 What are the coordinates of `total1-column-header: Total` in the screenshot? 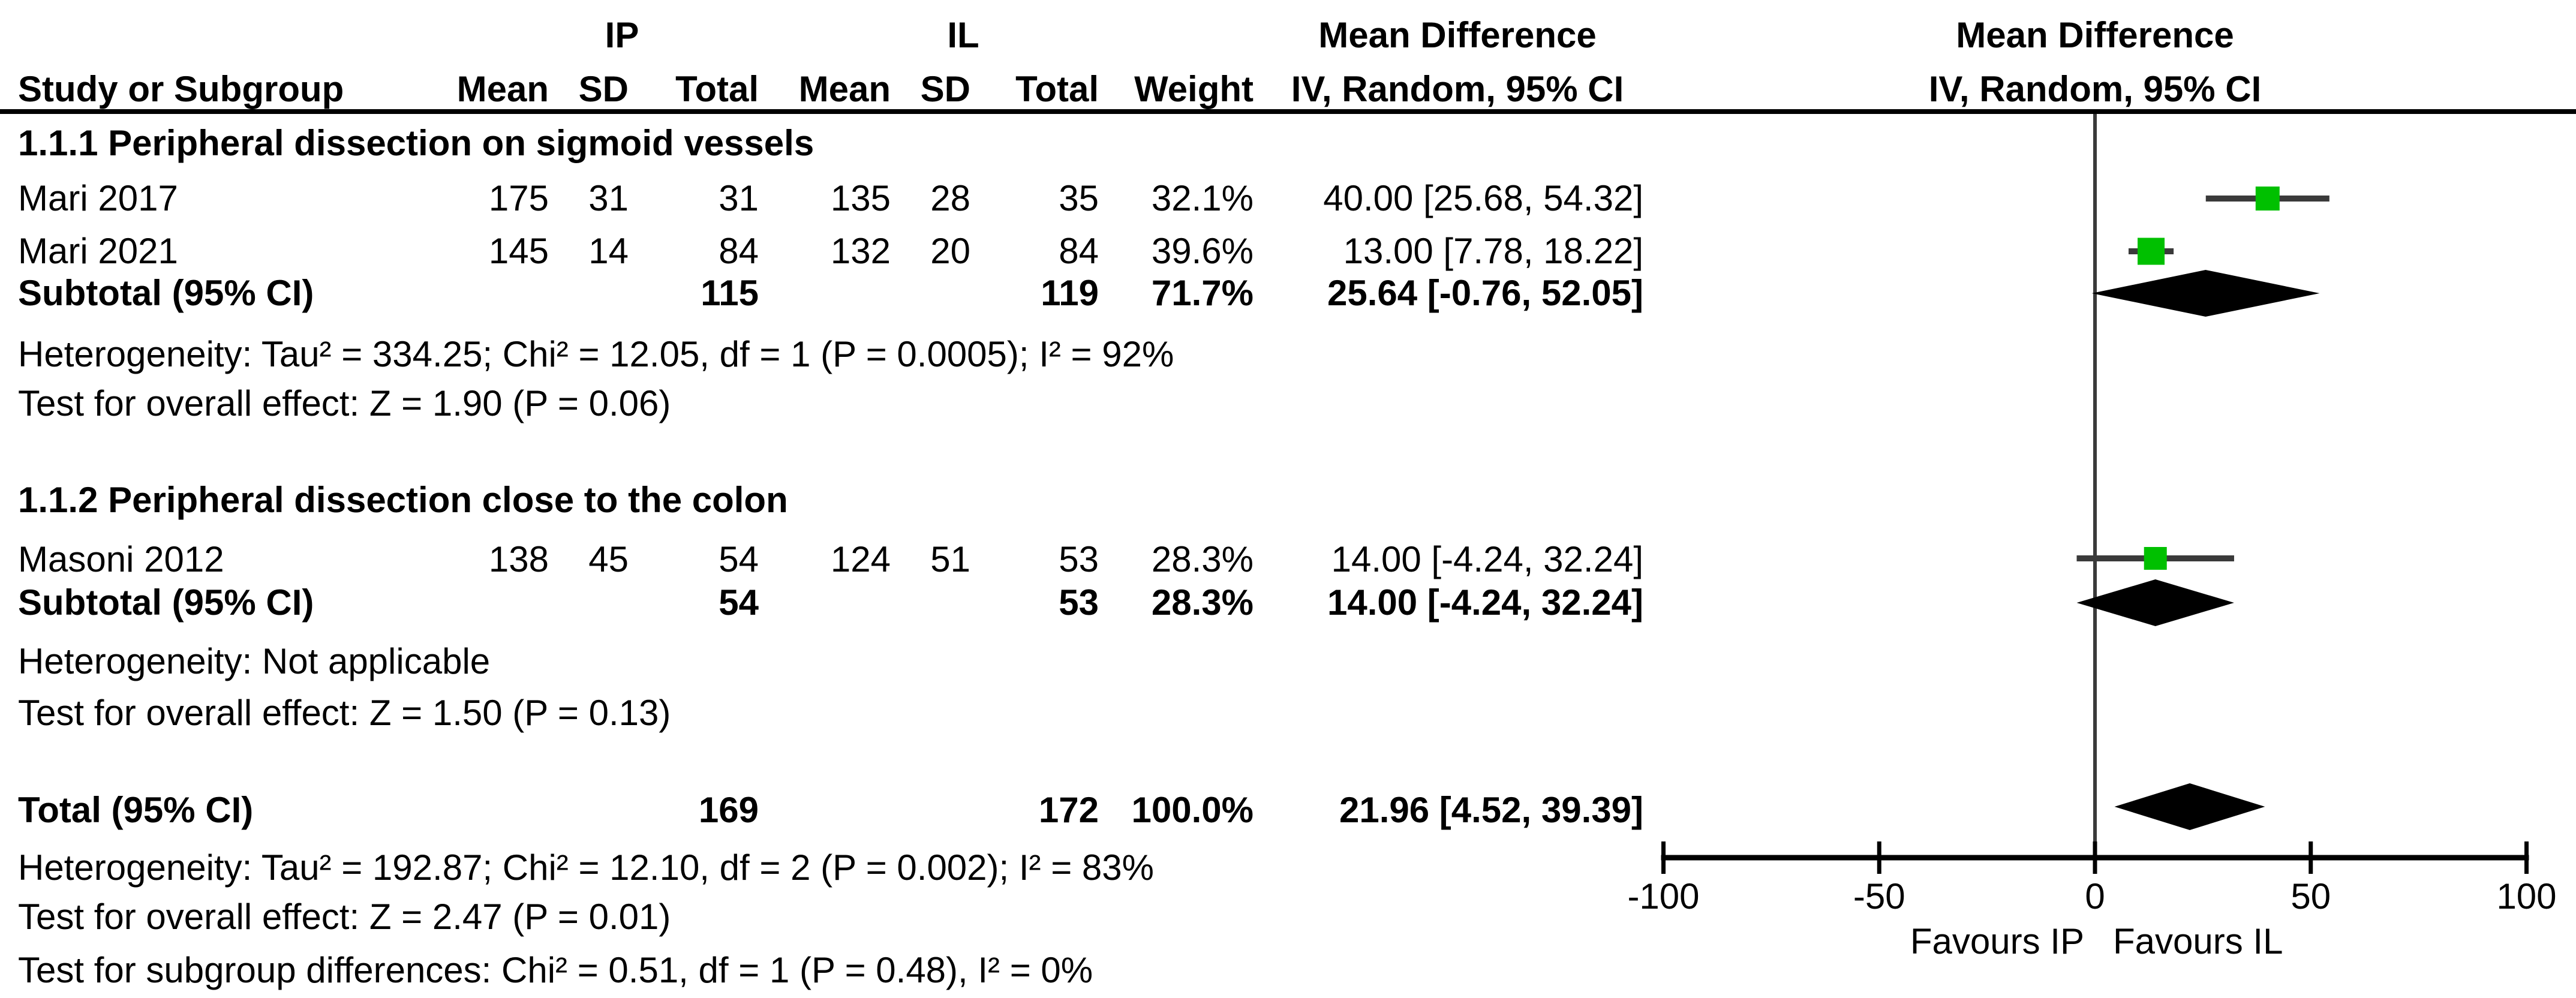 It's located at (717, 89).